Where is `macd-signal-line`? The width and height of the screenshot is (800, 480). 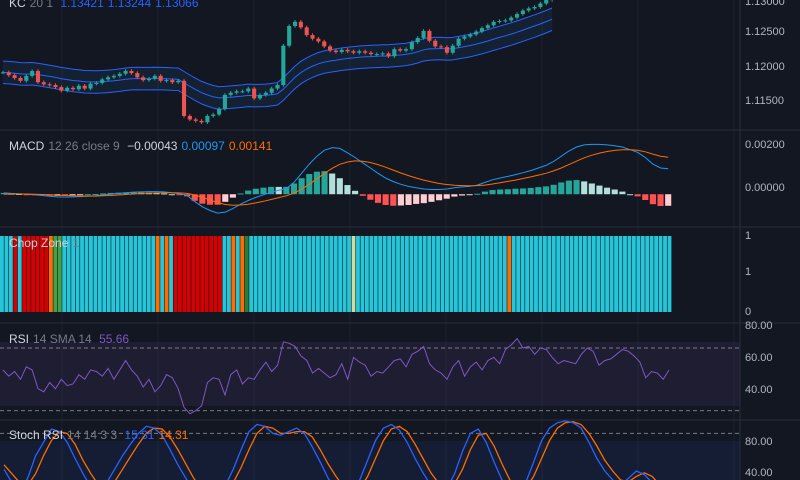 macd-signal-line is located at coordinates (336, 177).